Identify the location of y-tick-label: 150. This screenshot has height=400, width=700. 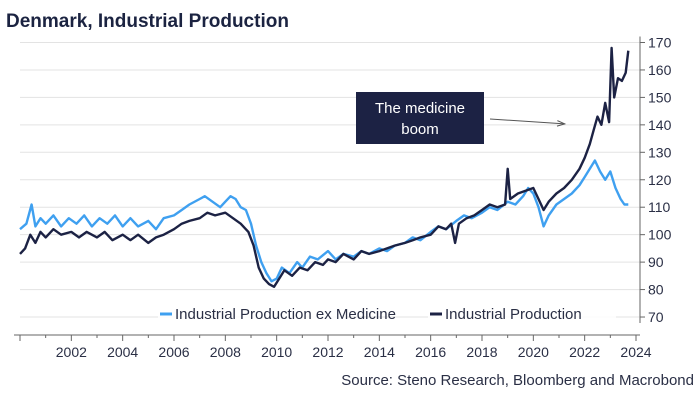
(660, 97).